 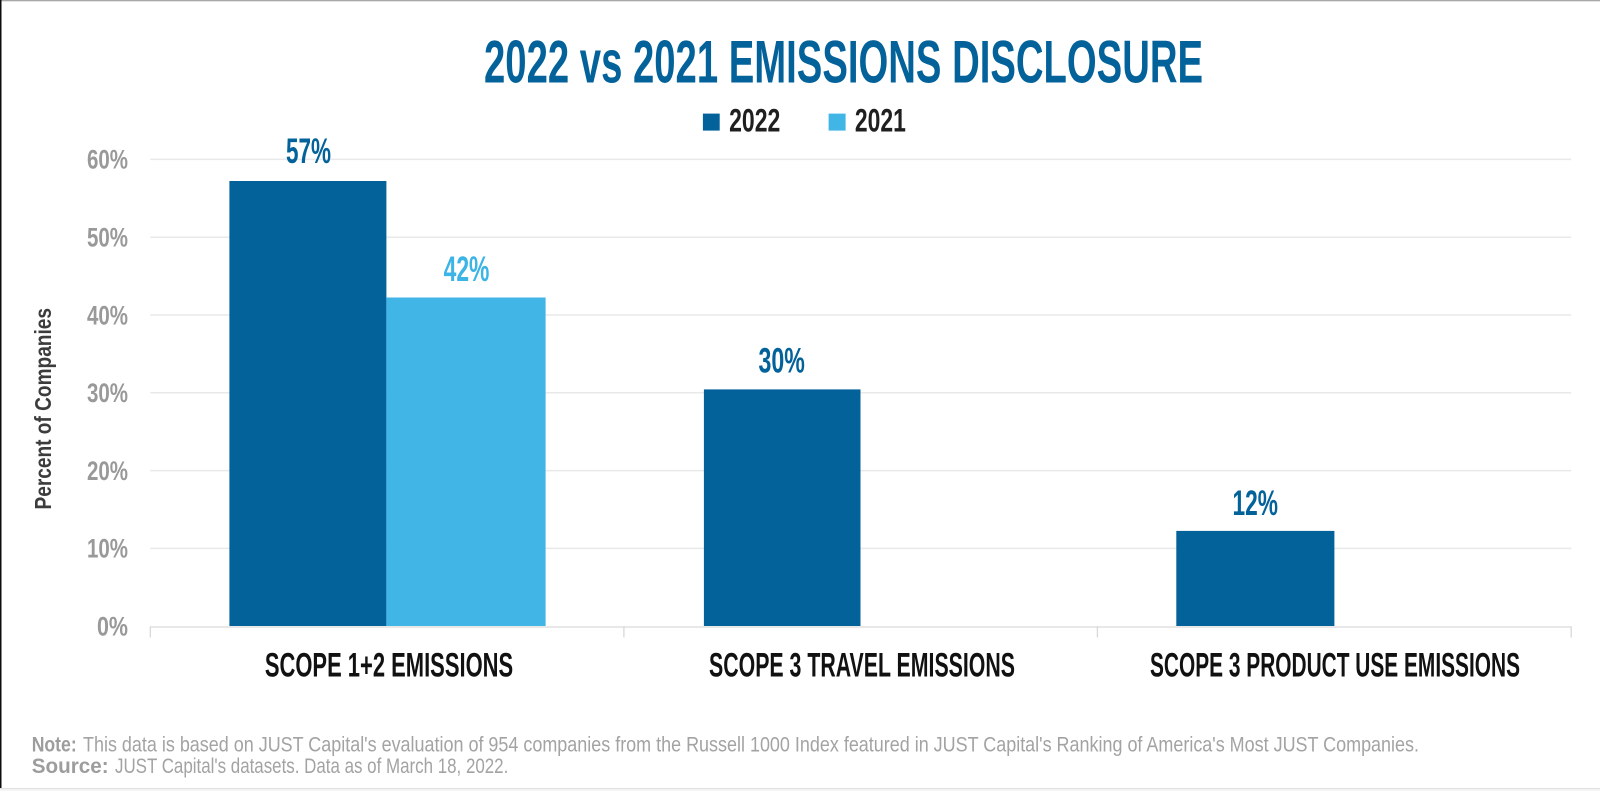 What do you see at coordinates (880, 121) in the screenshot?
I see `svg-text: 2021` at bounding box center [880, 121].